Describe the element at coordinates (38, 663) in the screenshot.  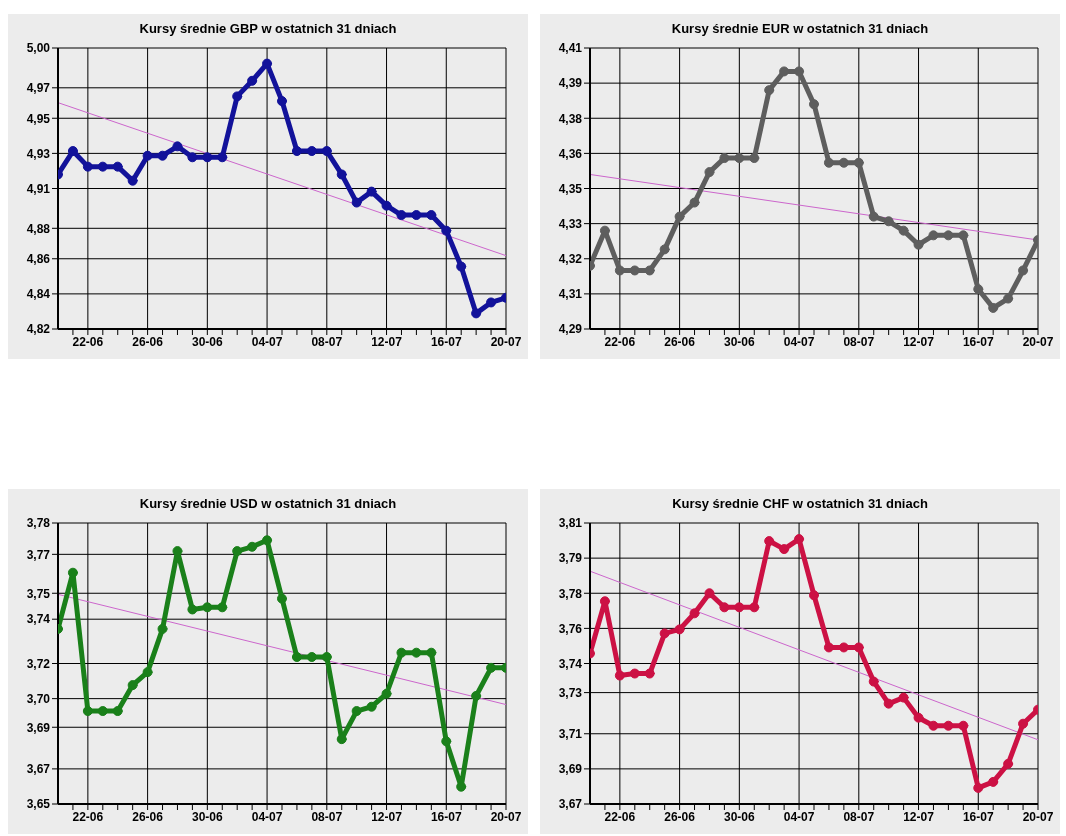
I see `y-tick-label: 3,72` at that location.